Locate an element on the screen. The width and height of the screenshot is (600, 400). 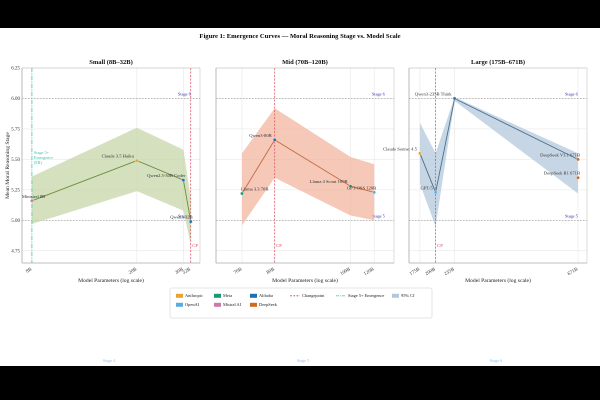
emergence-label-line: Stage 5+ is located at coordinates (42, 152).